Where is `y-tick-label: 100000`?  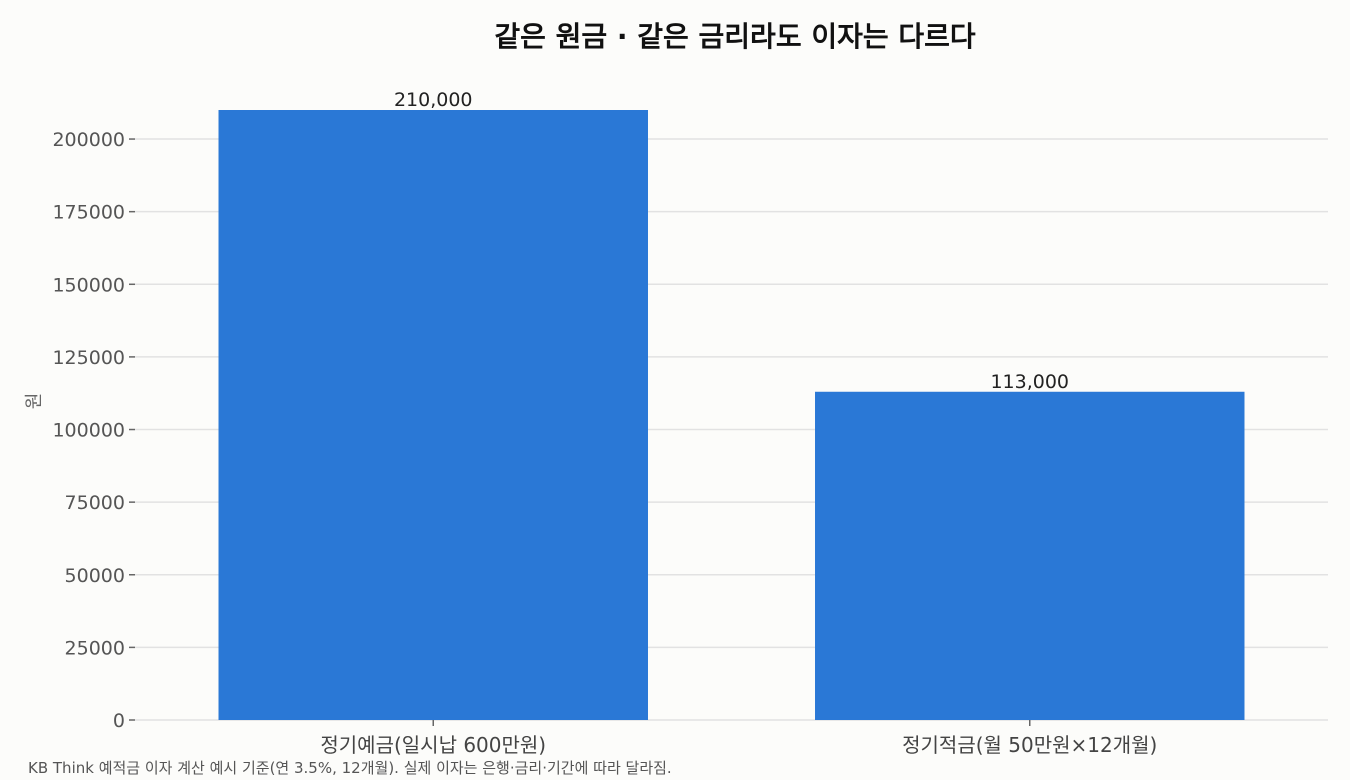 y-tick-label: 100000 is located at coordinates (88, 431).